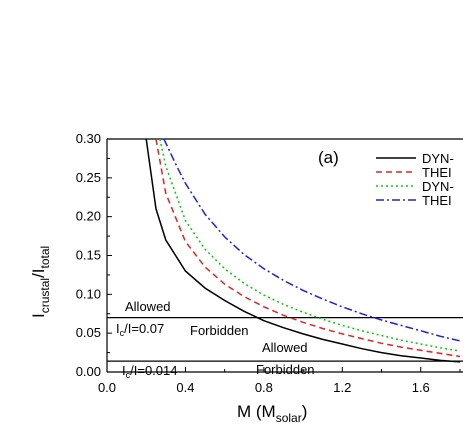 The height and width of the screenshot is (442, 463). I want to click on x-axis-title-main: M (M, so click(256, 411).